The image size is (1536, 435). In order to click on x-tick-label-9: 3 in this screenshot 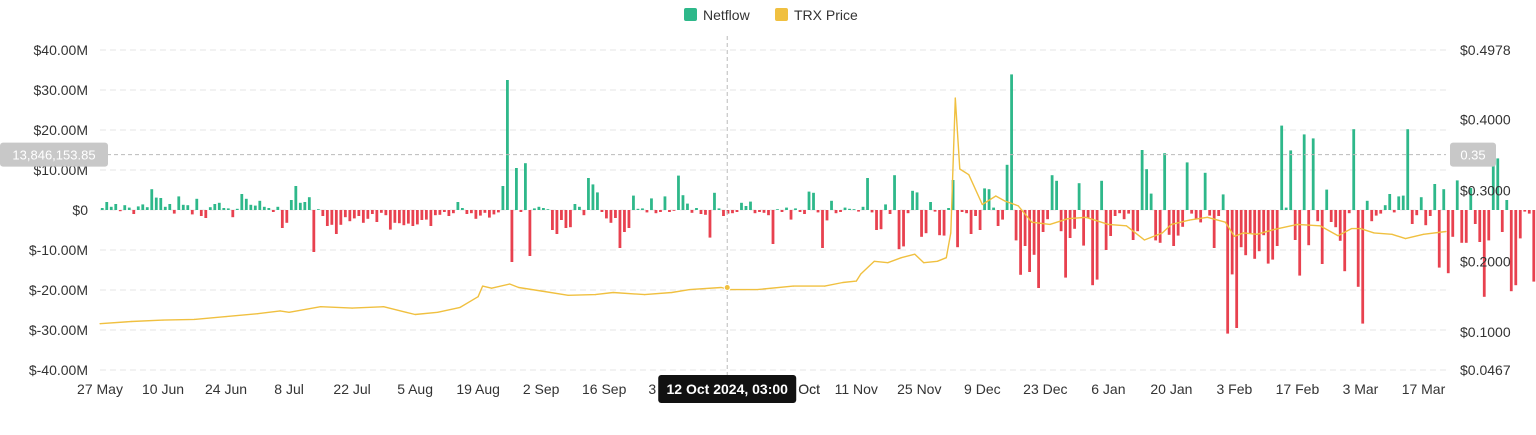, I will do `click(652, 389)`.